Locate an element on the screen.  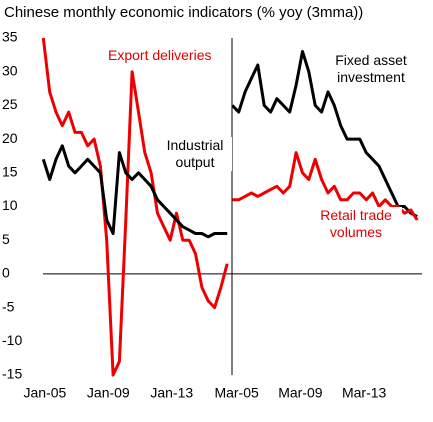
series-label: Fixed asset investment is located at coordinates (371, 69).